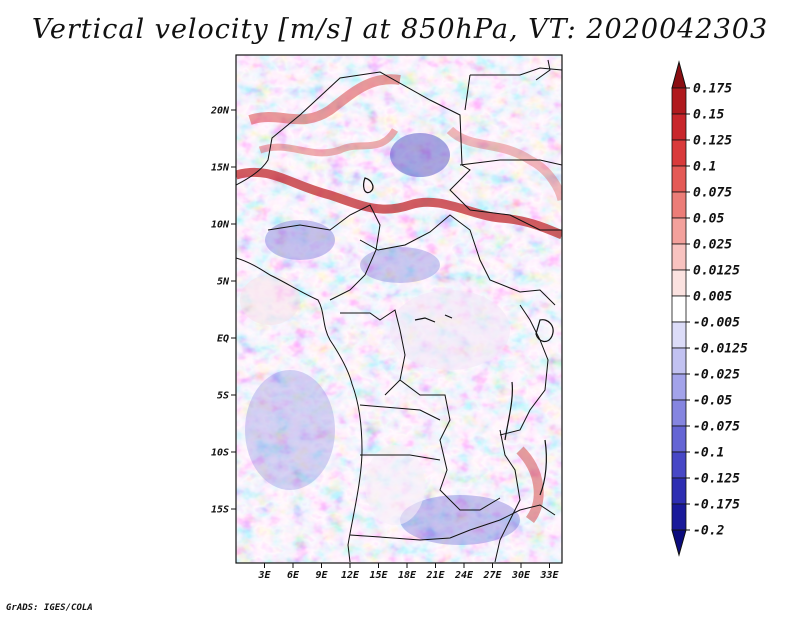  Describe the element at coordinates (293, 575) in the screenshot. I see `lon-tick-label: 6E` at that location.